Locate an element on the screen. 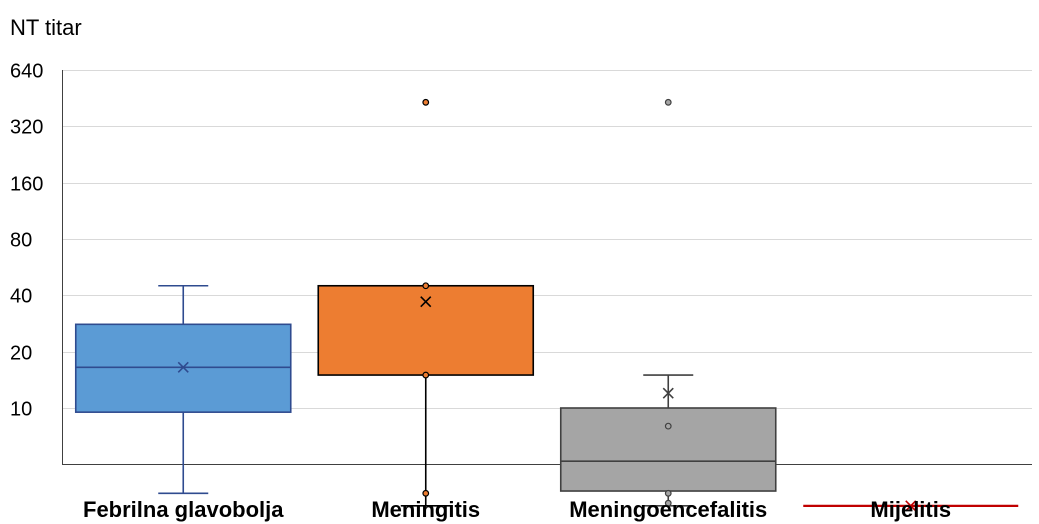 The width and height of the screenshot is (1039, 524). y-tick-label: 10 is located at coordinates (21, 410).